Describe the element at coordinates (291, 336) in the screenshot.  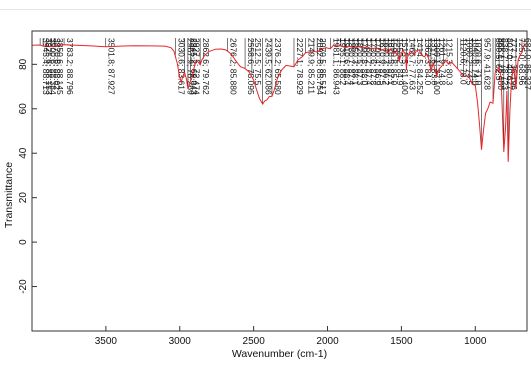
I see `x-axis-ticks: 3500 3000 2500 2000 1500 1000` at that location.